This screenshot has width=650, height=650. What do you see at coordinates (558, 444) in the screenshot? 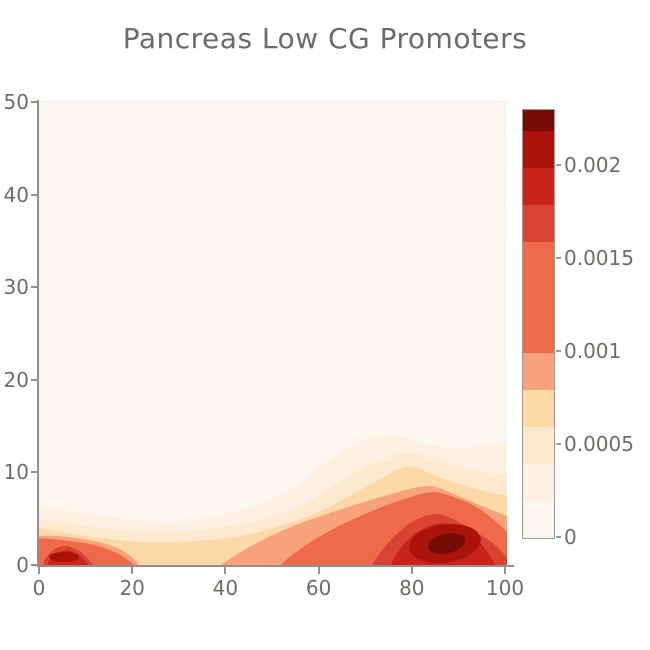
I see `colorbar-tick-0.0005` at bounding box center [558, 444].